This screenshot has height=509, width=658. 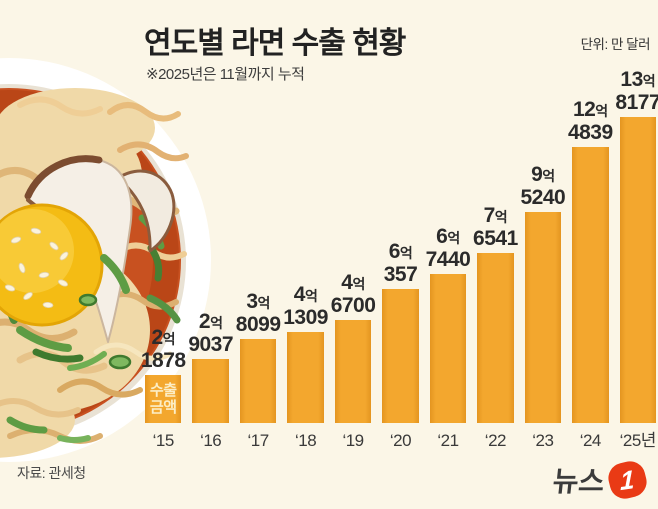 I want to click on bar-‘18, so click(x=305, y=377).